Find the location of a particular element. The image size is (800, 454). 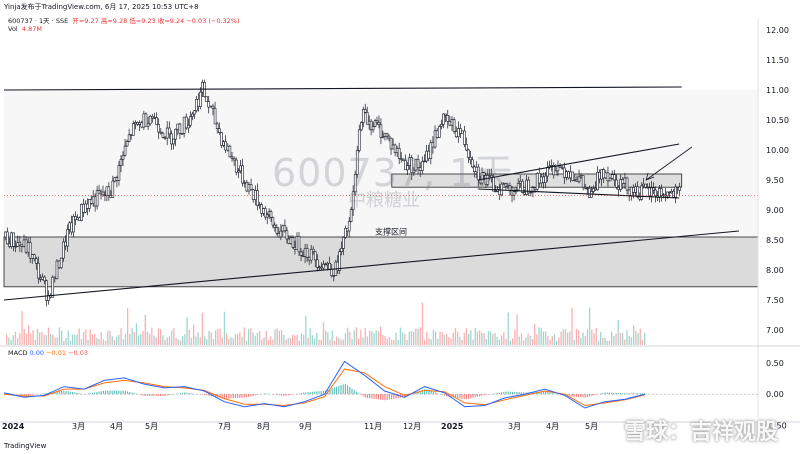

symbol-label: 600737 · 1天 · SSE is located at coordinates (38, 21).